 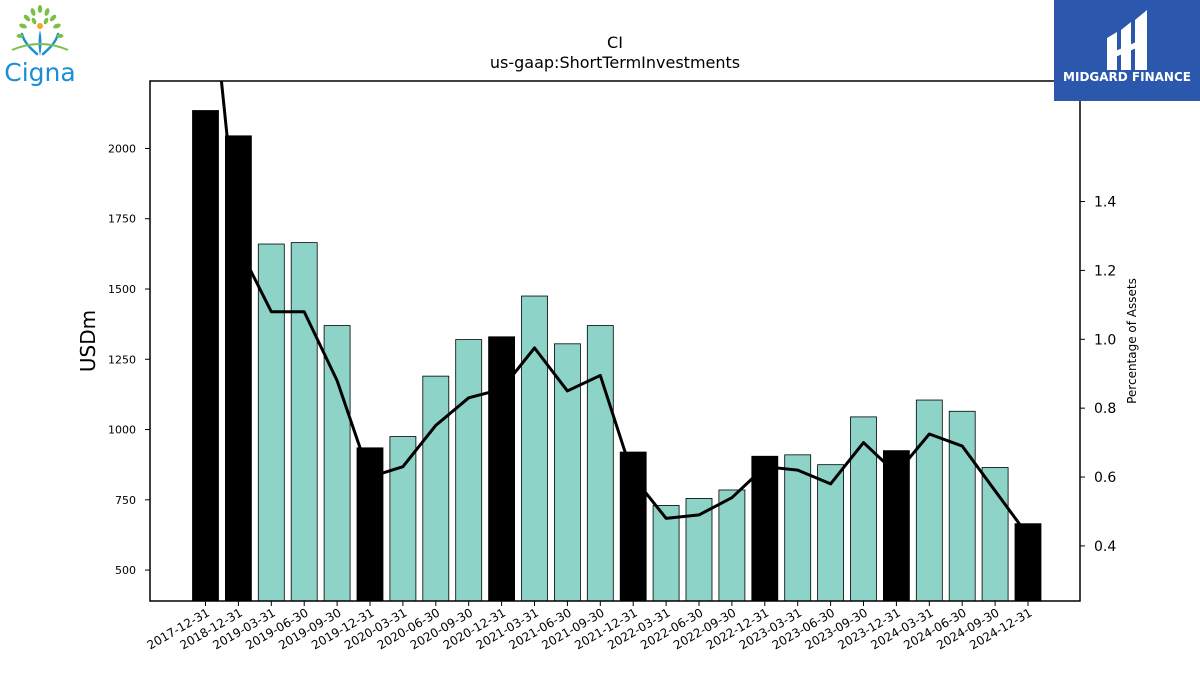 I want to click on y2-tick-label: 0.8, so click(x=1105, y=409).